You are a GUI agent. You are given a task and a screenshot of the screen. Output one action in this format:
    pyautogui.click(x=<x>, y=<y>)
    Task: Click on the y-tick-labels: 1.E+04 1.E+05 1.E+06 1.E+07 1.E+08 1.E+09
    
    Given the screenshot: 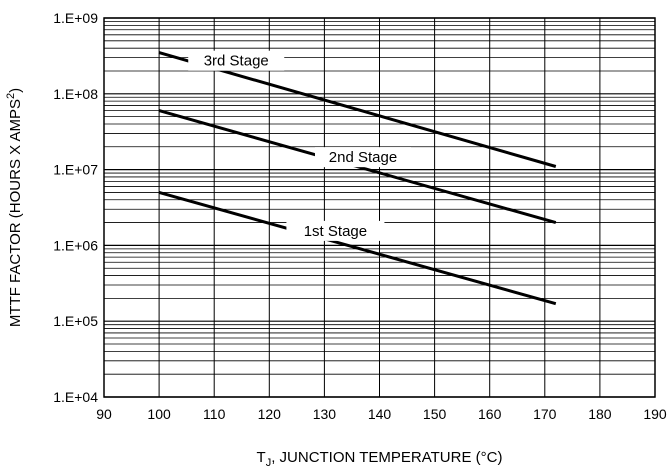 What is the action you would take?
    pyautogui.click(x=75, y=207)
    